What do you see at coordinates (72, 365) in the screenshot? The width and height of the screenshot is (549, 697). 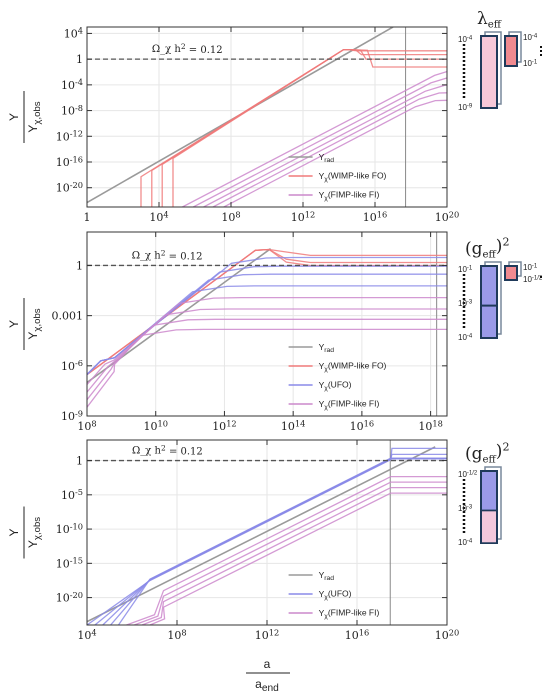 I see `y-tick-label: 10⁻⁶` at bounding box center [72, 365].